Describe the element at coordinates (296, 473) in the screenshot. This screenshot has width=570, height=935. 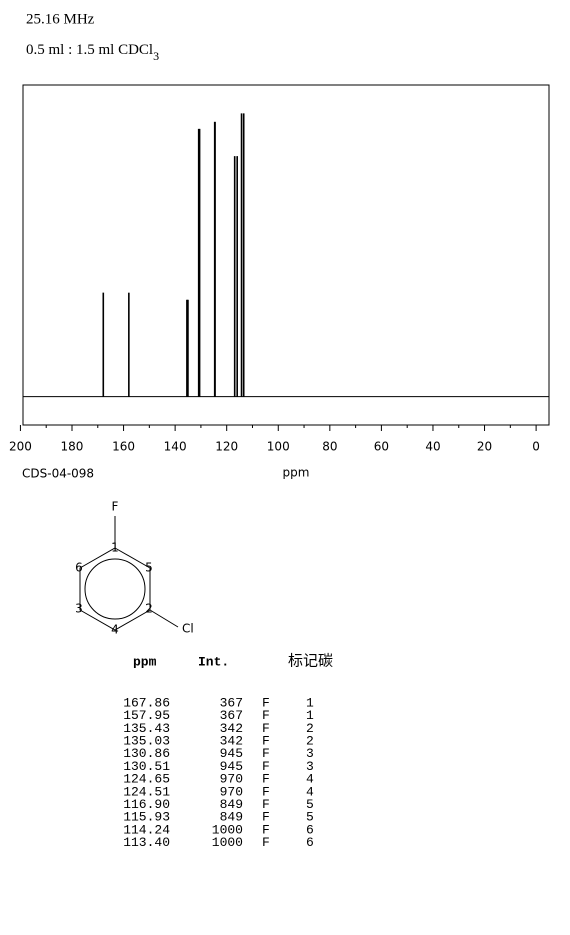
I see `x-axis-label: ppm` at that location.